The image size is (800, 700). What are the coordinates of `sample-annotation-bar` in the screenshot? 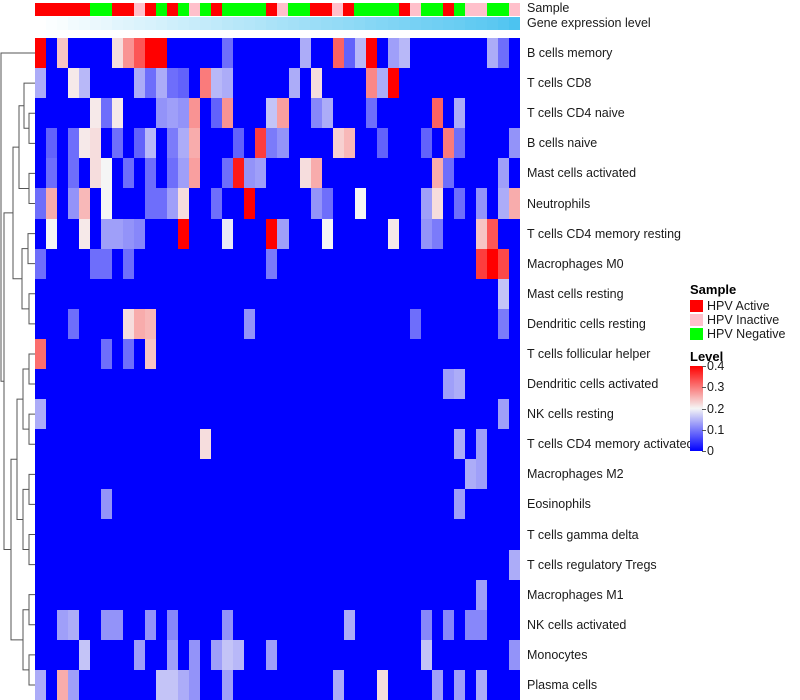 It's located at (277, 9).